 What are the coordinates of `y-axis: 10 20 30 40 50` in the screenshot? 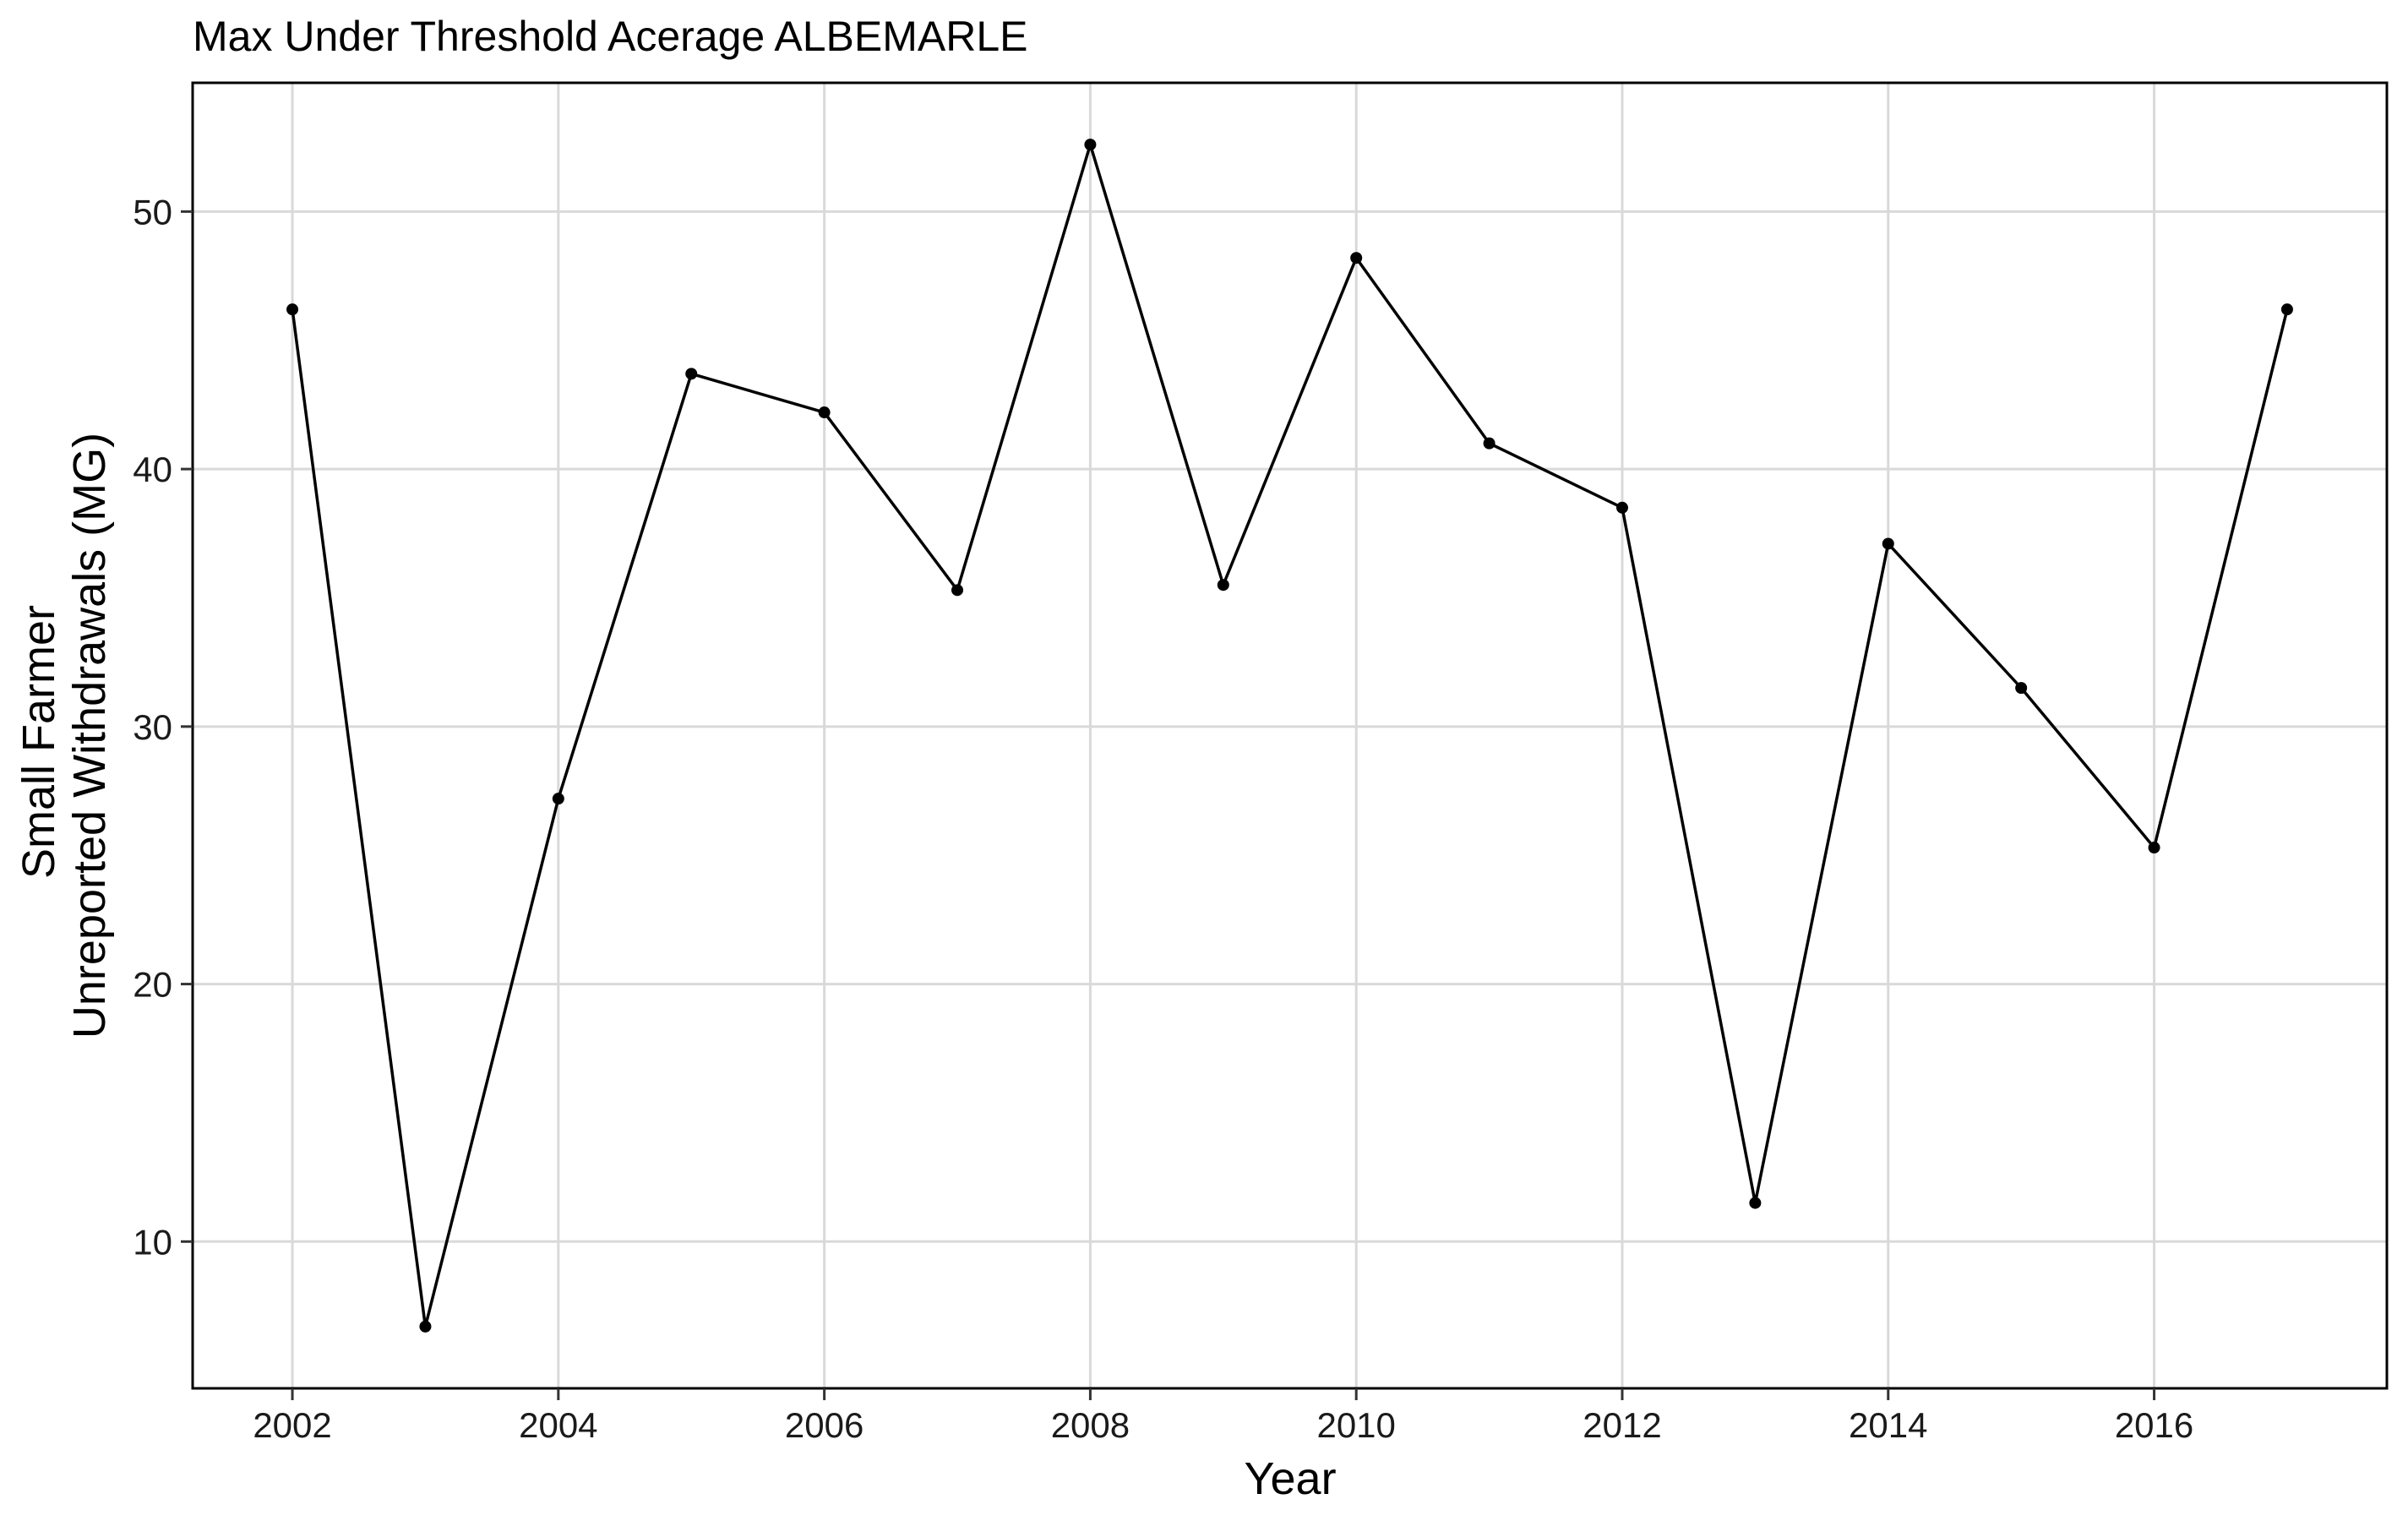 It's located at (163, 727).